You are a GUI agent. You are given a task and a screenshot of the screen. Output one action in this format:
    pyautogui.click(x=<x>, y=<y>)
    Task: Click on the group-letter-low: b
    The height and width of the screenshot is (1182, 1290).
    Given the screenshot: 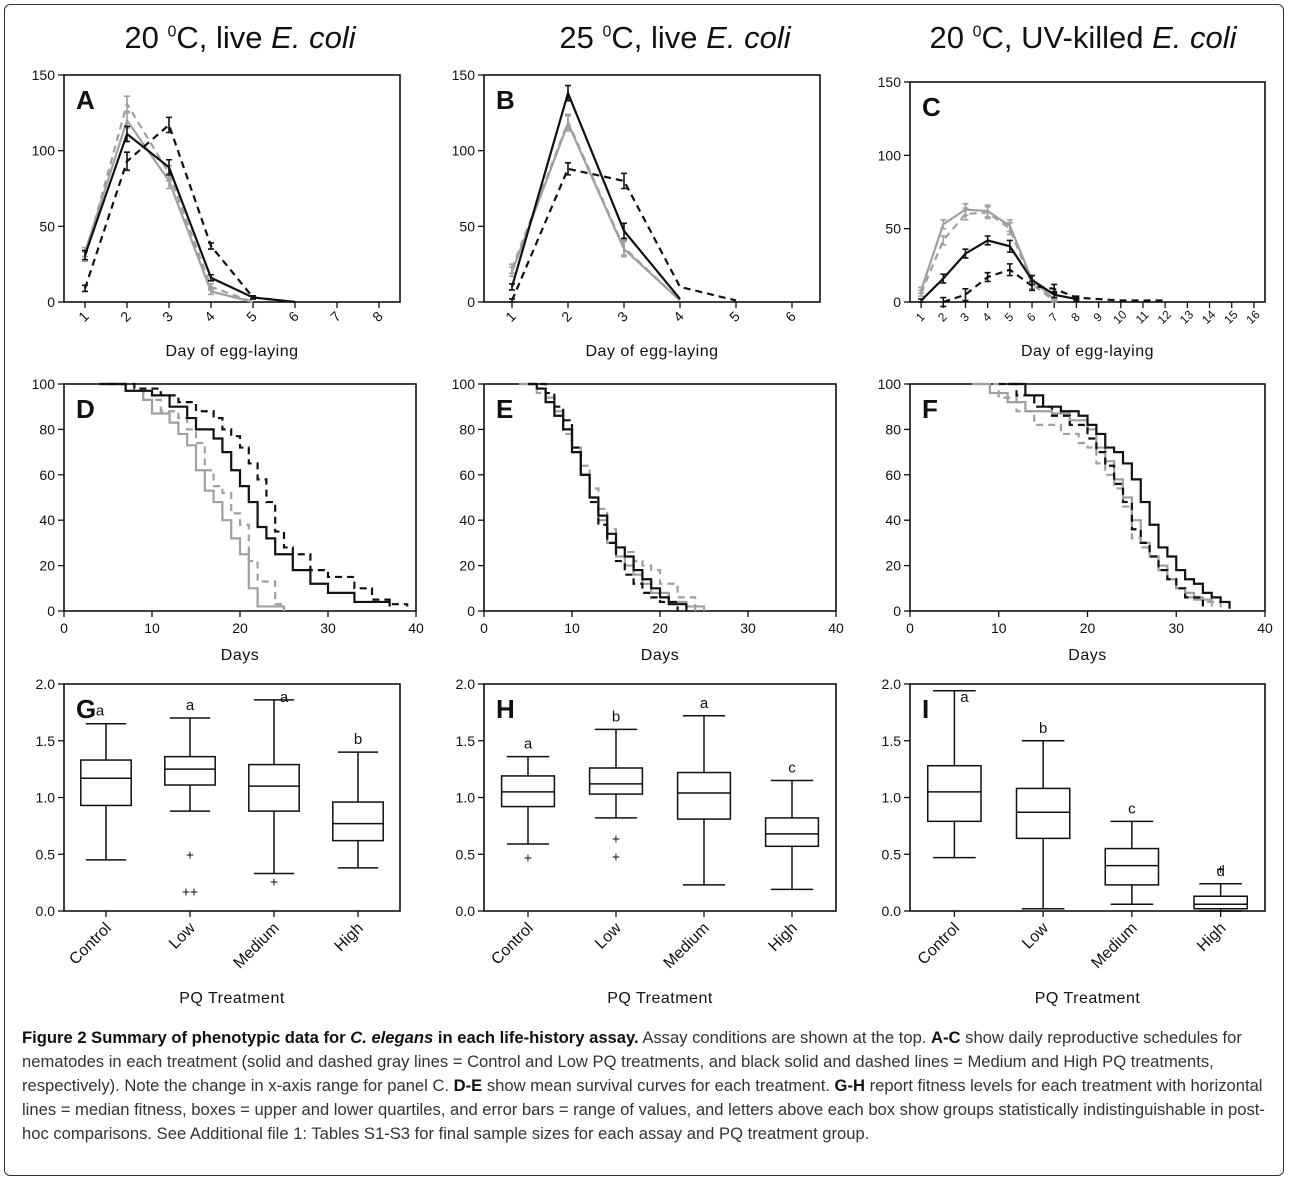 What is the action you would take?
    pyautogui.click(x=1043, y=728)
    